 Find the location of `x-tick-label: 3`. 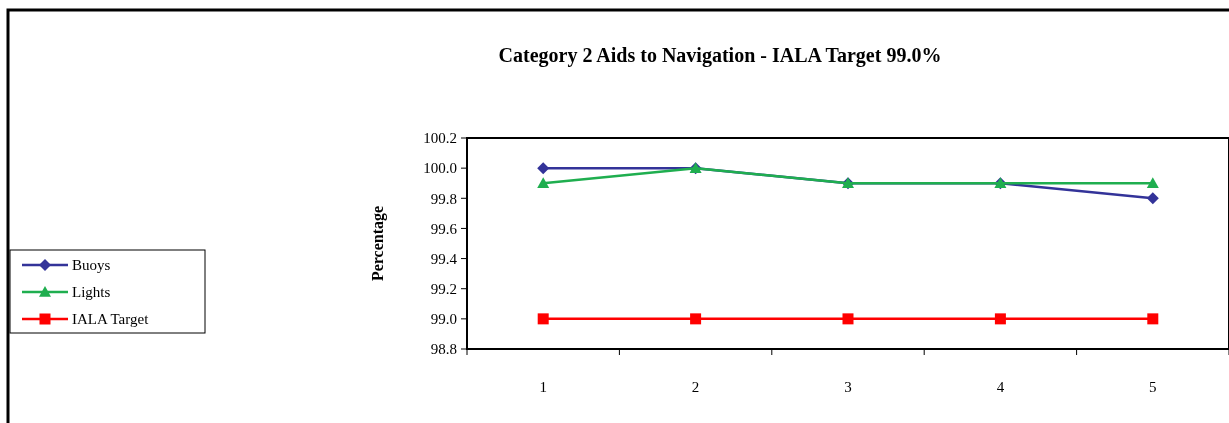

x-tick-label: 3 is located at coordinates (848, 387).